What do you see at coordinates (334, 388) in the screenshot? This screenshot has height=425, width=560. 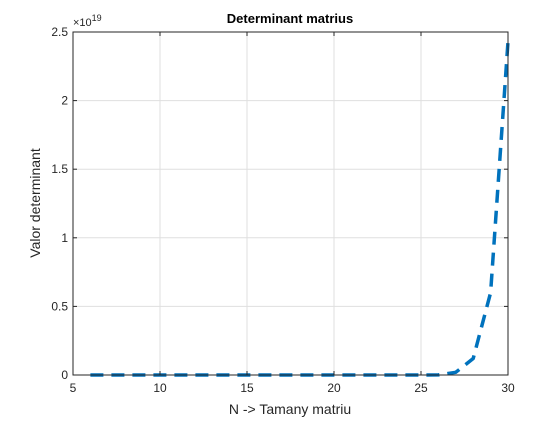 I see `x-tick-label: 20` at bounding box center [334, 388].